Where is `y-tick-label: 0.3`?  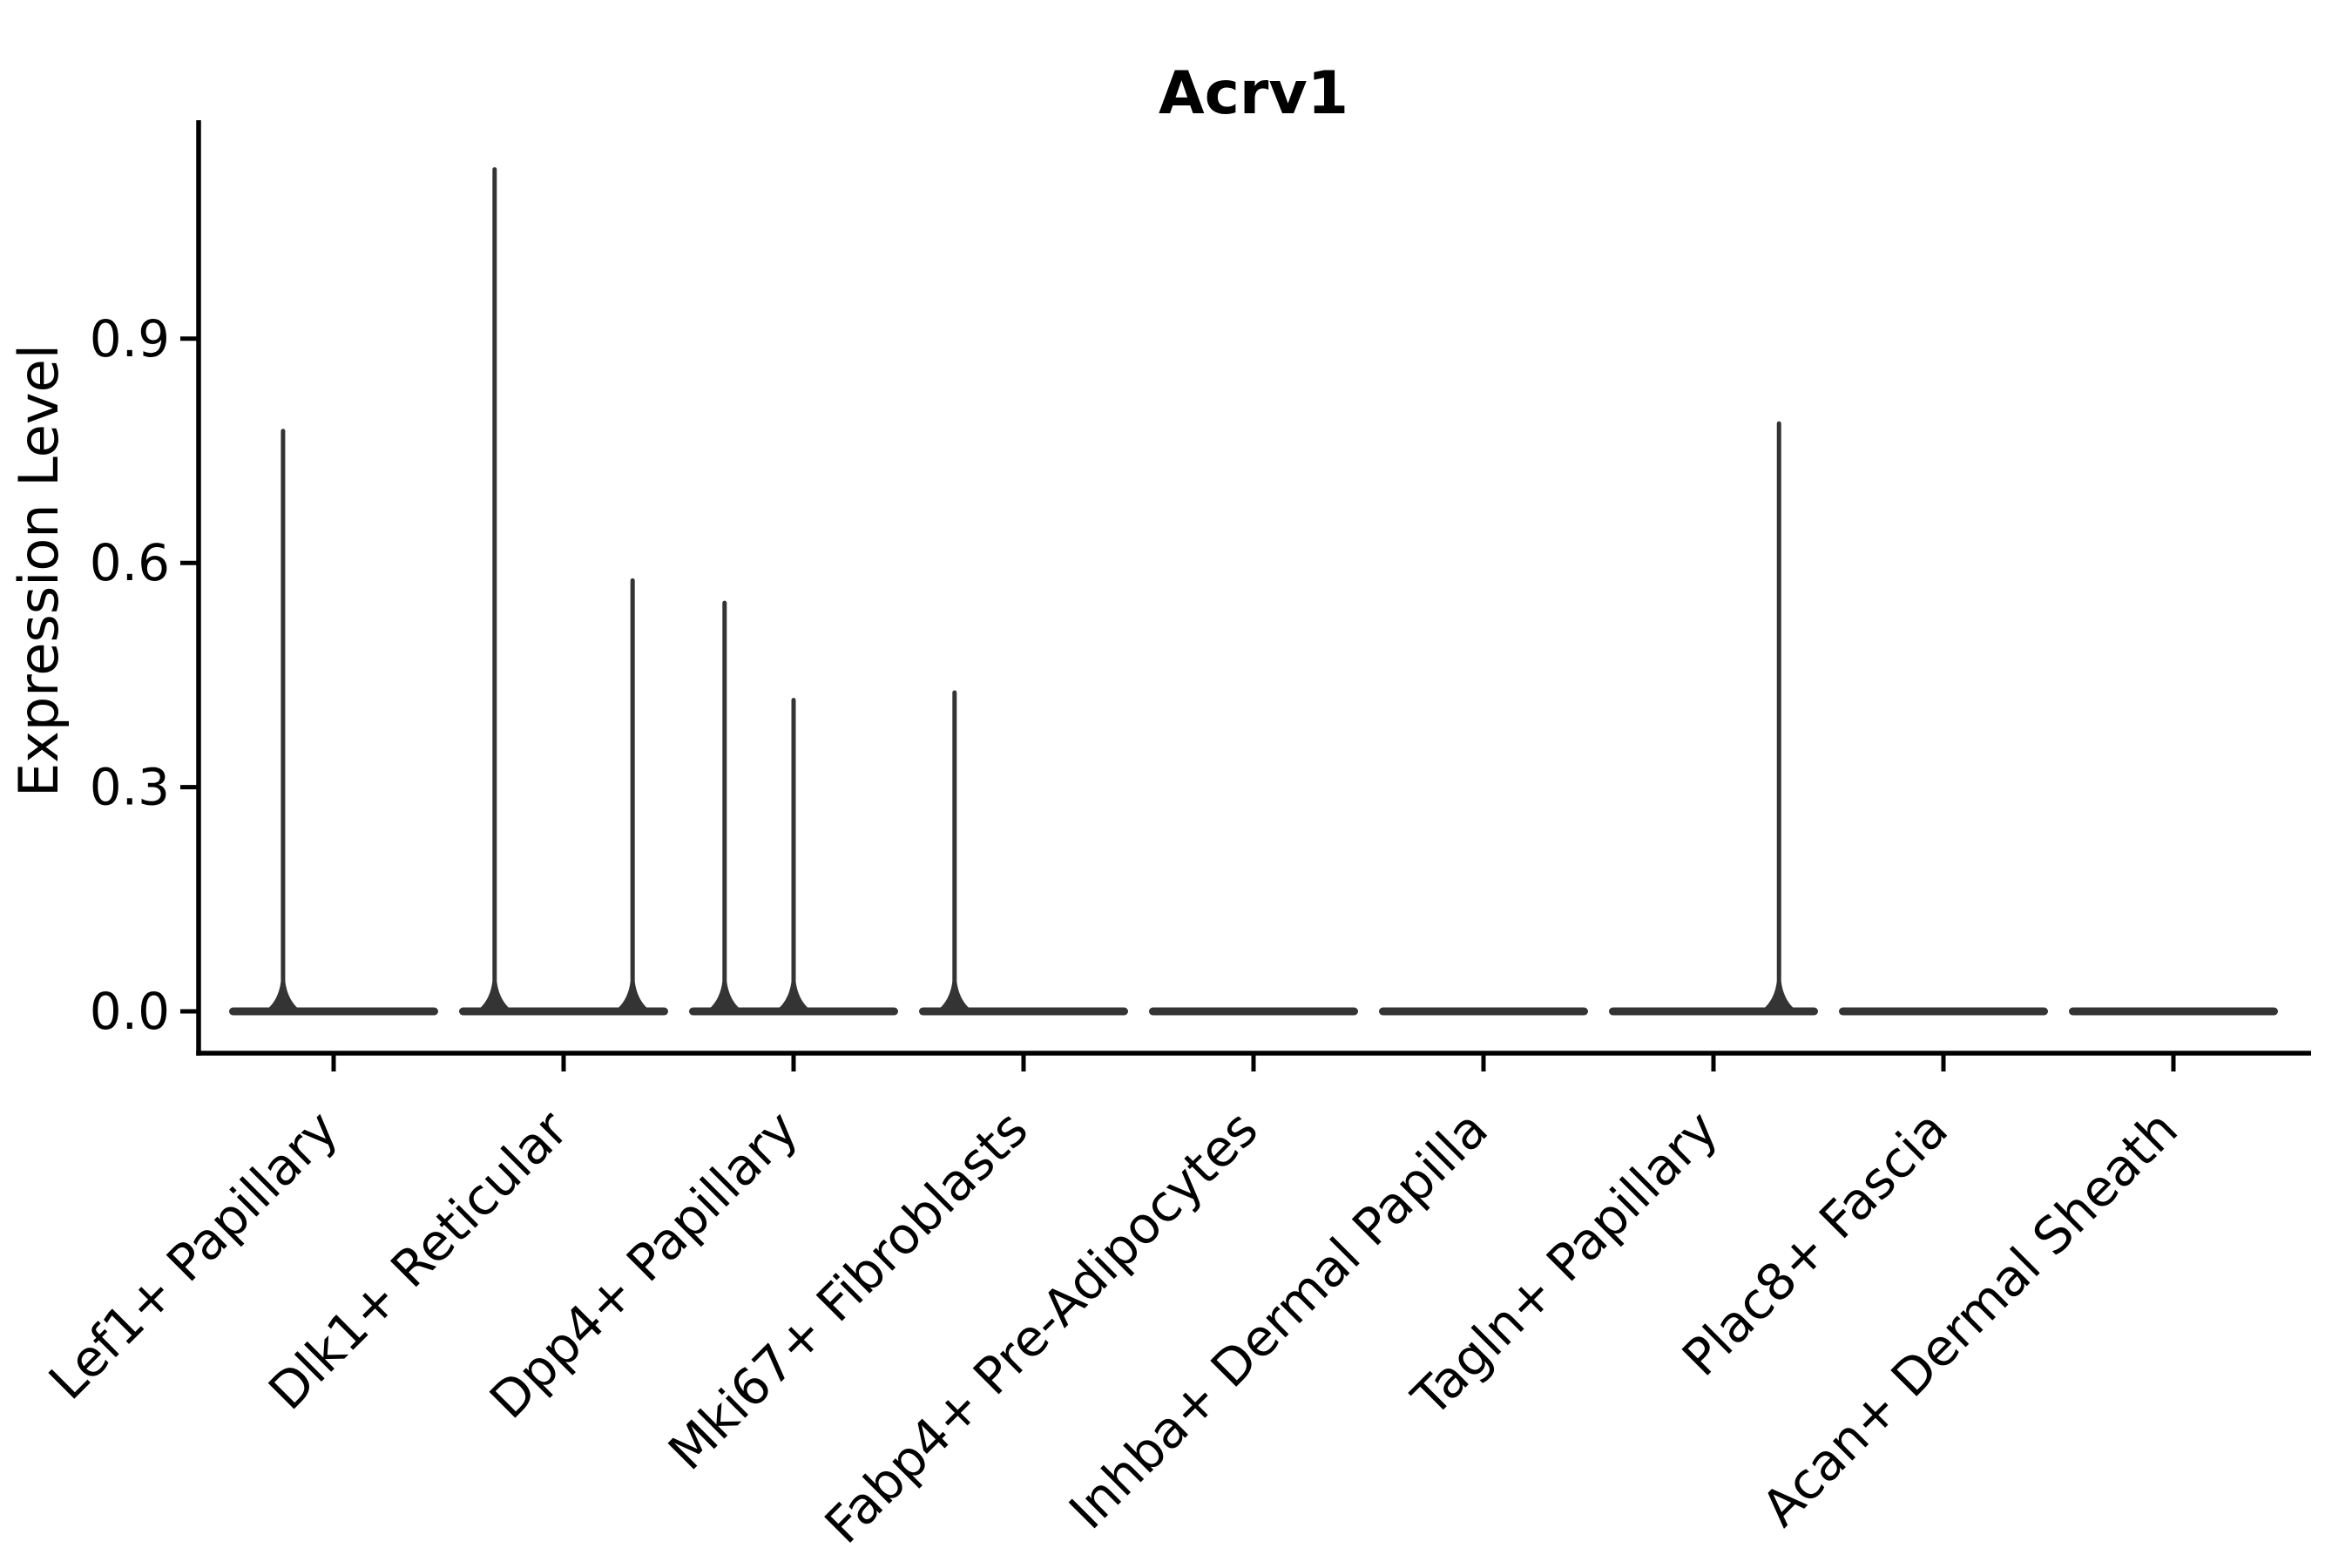
y-tick-label: 0.3 is located at coordinates (130, 787).